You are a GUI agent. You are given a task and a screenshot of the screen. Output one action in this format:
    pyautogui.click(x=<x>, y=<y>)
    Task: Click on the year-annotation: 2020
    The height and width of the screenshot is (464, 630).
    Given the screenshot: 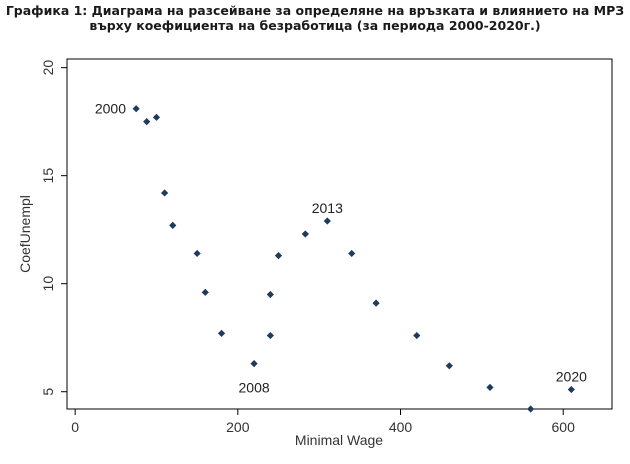 What is the action you would take?
    pyautogui.click(x=571, y=377)
    